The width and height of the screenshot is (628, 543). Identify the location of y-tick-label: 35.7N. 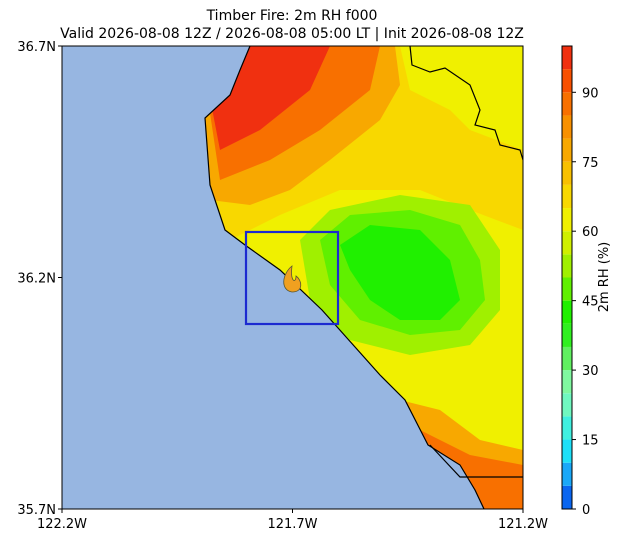
(36, 510).